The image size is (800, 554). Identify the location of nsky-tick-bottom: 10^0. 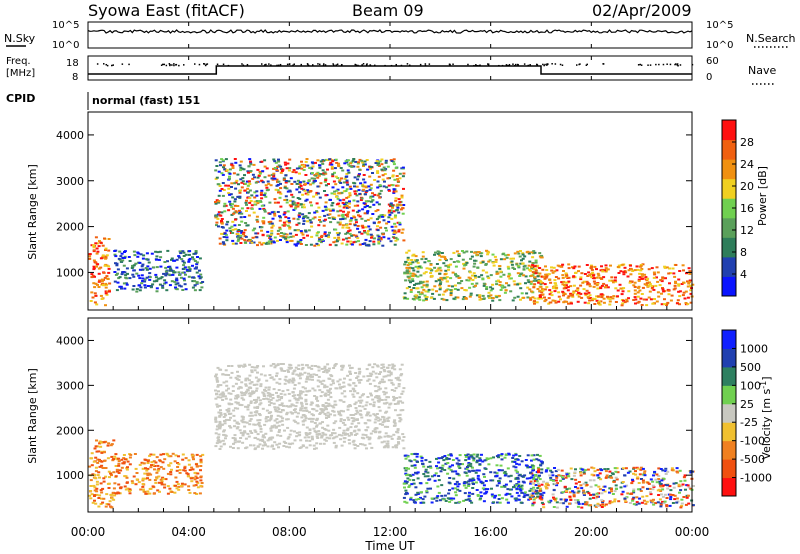
(65, 45).